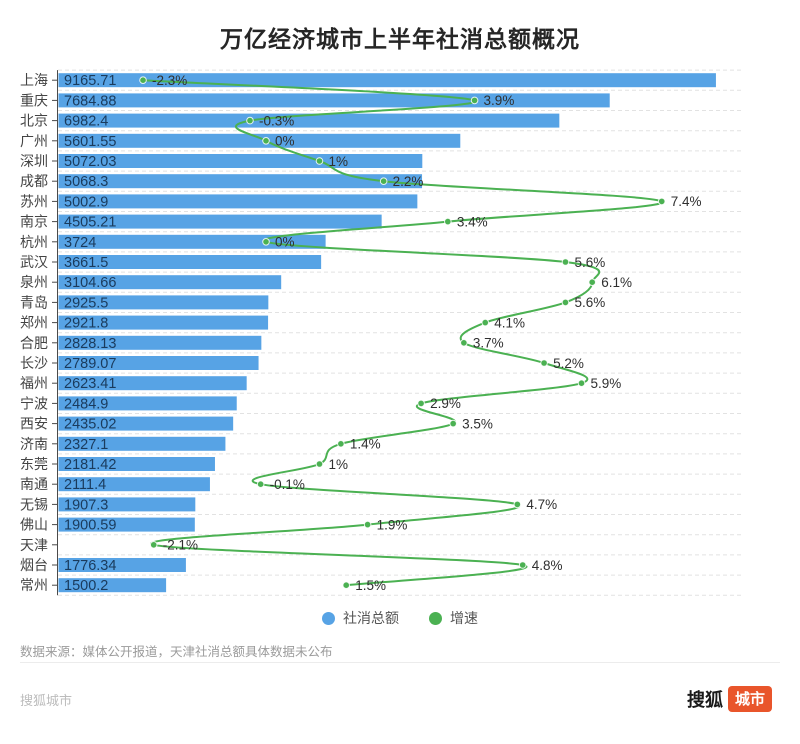 The image size is (800, 744). Describe the element at coordinates (34, 80) in the screenshot. I see `city-label: 上海` at that location.